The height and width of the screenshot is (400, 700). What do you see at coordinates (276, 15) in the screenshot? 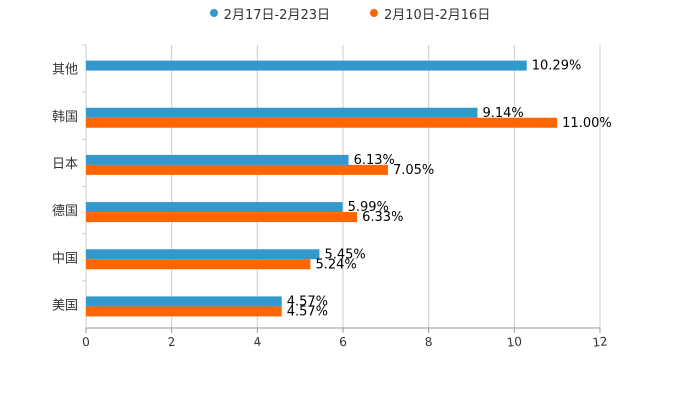
I see `legend-label-series-1: 2月17日-2月23日` at bounding box center [276, 15].